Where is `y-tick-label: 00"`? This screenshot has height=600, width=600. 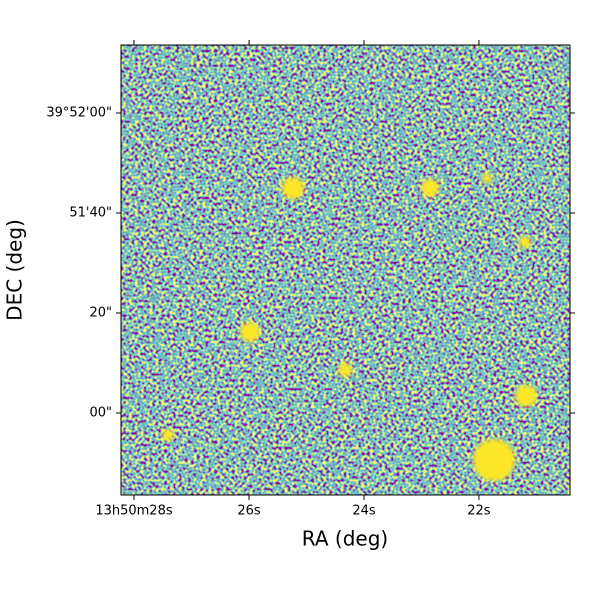 y-tick-label: 00" is located at coordinates (100, 412).